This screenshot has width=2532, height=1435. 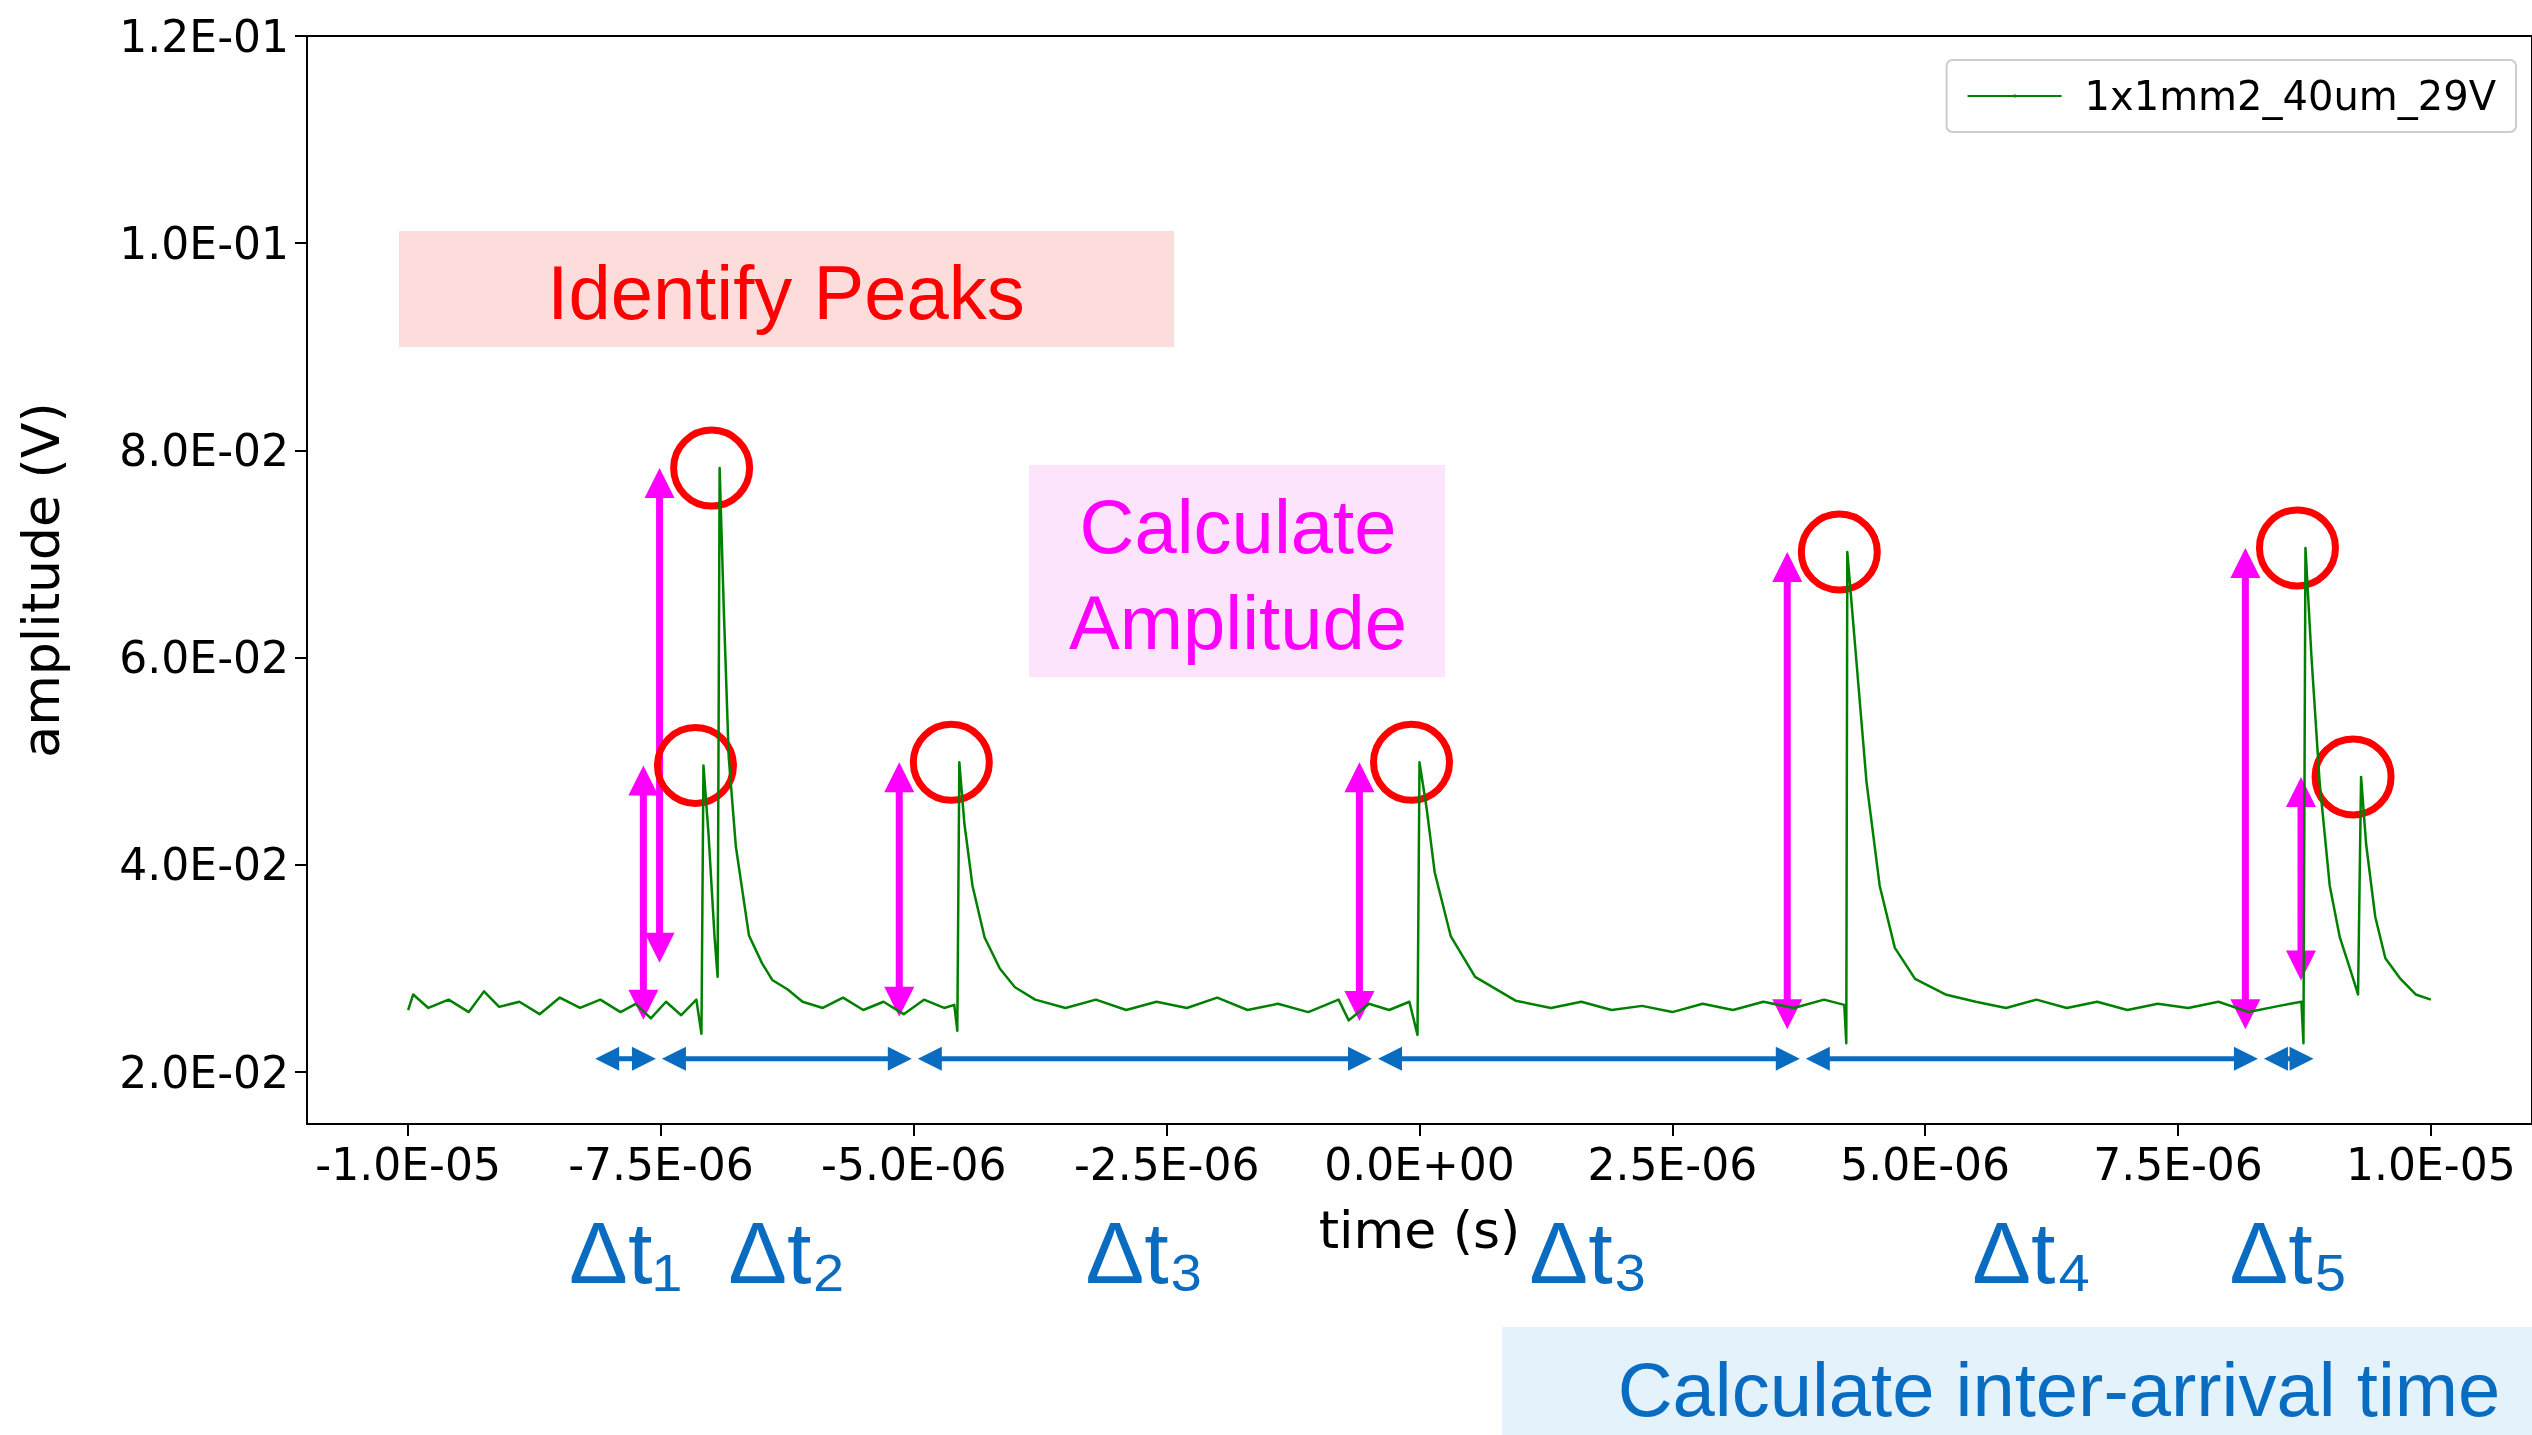 I want to click on x-tick-label: -2.5E-06, so click(x=1166, y=1164).